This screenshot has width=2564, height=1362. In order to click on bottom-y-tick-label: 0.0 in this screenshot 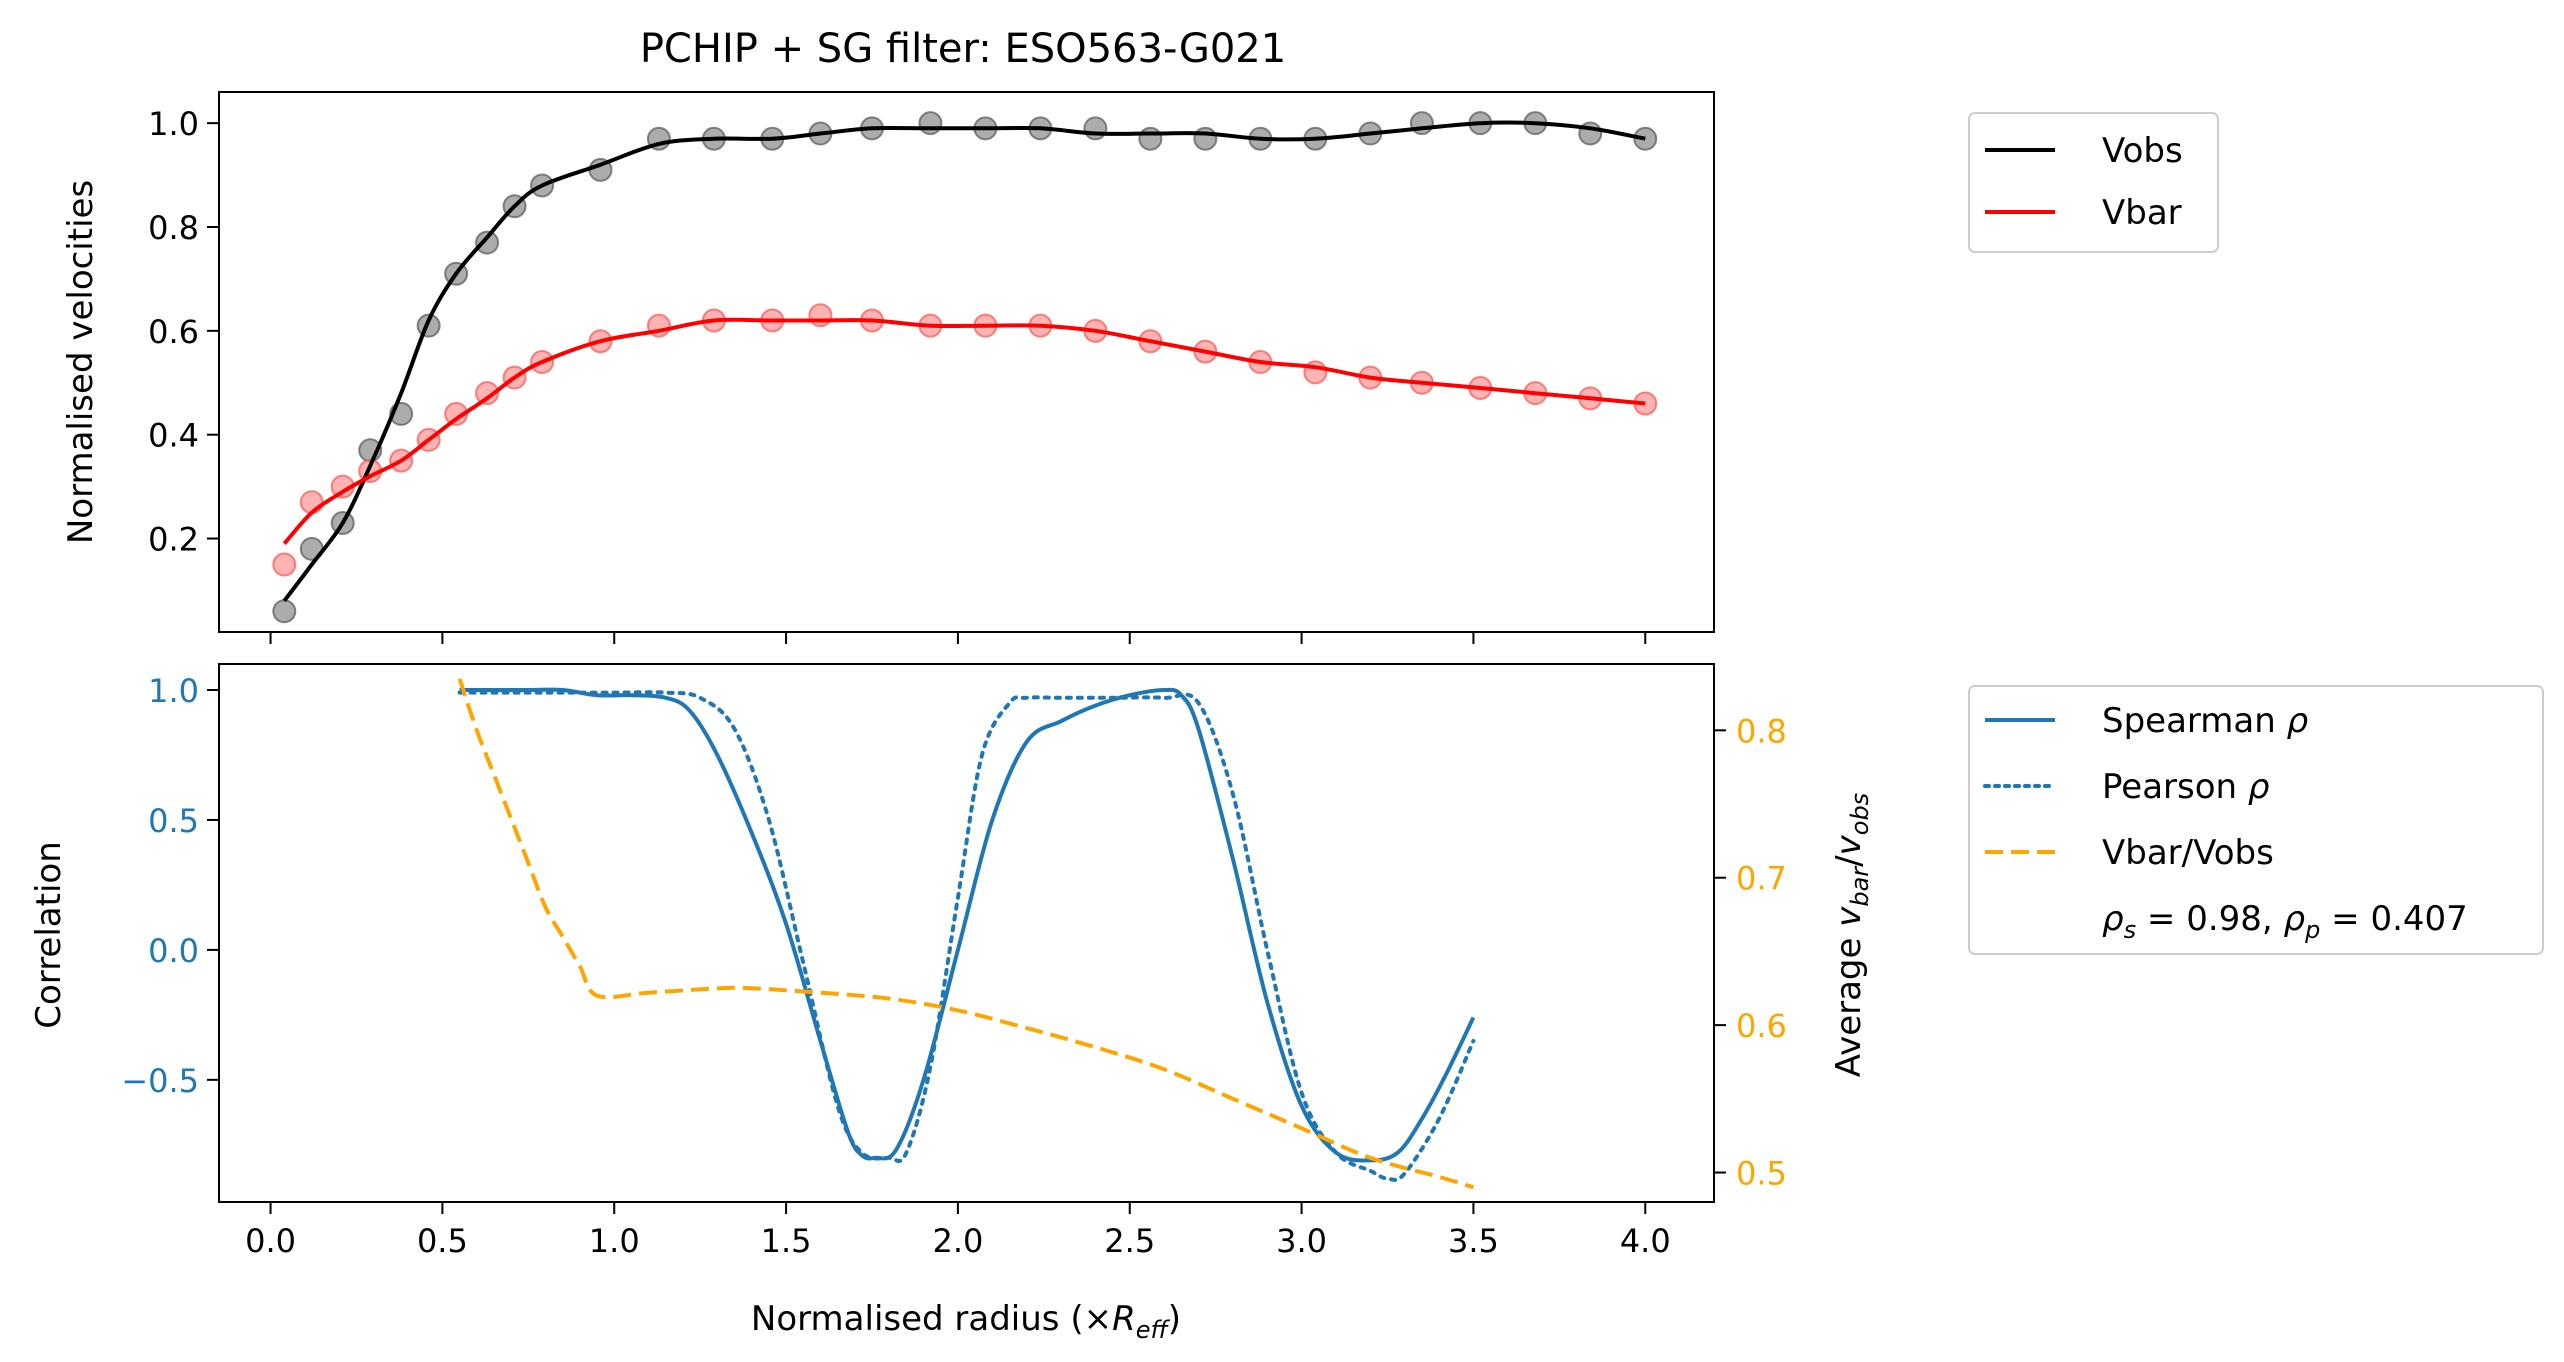, I will do `click(173, 951)`.